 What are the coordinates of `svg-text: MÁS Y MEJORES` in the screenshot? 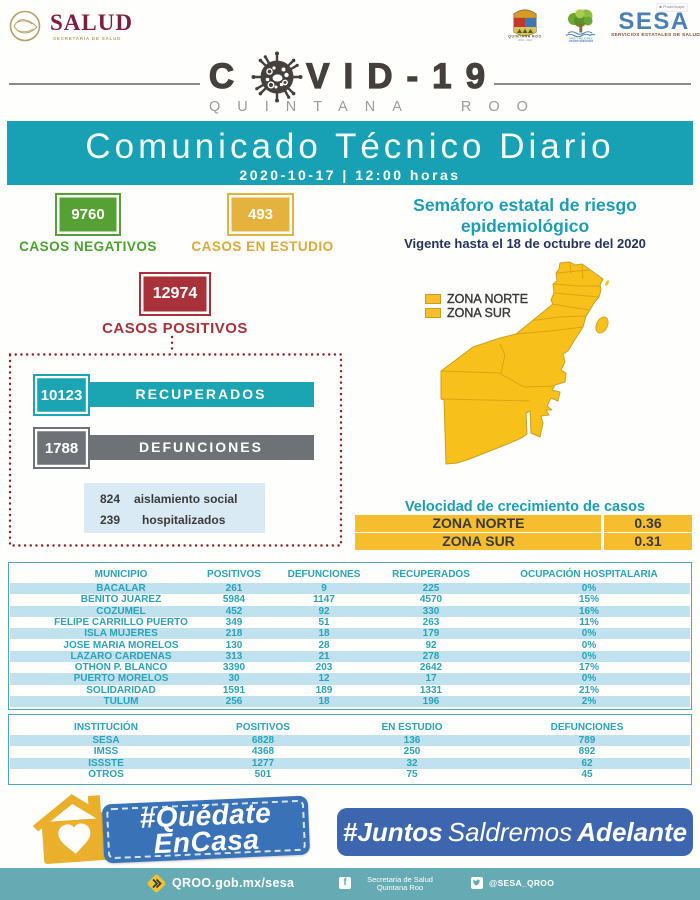 It's located at (581, 39).